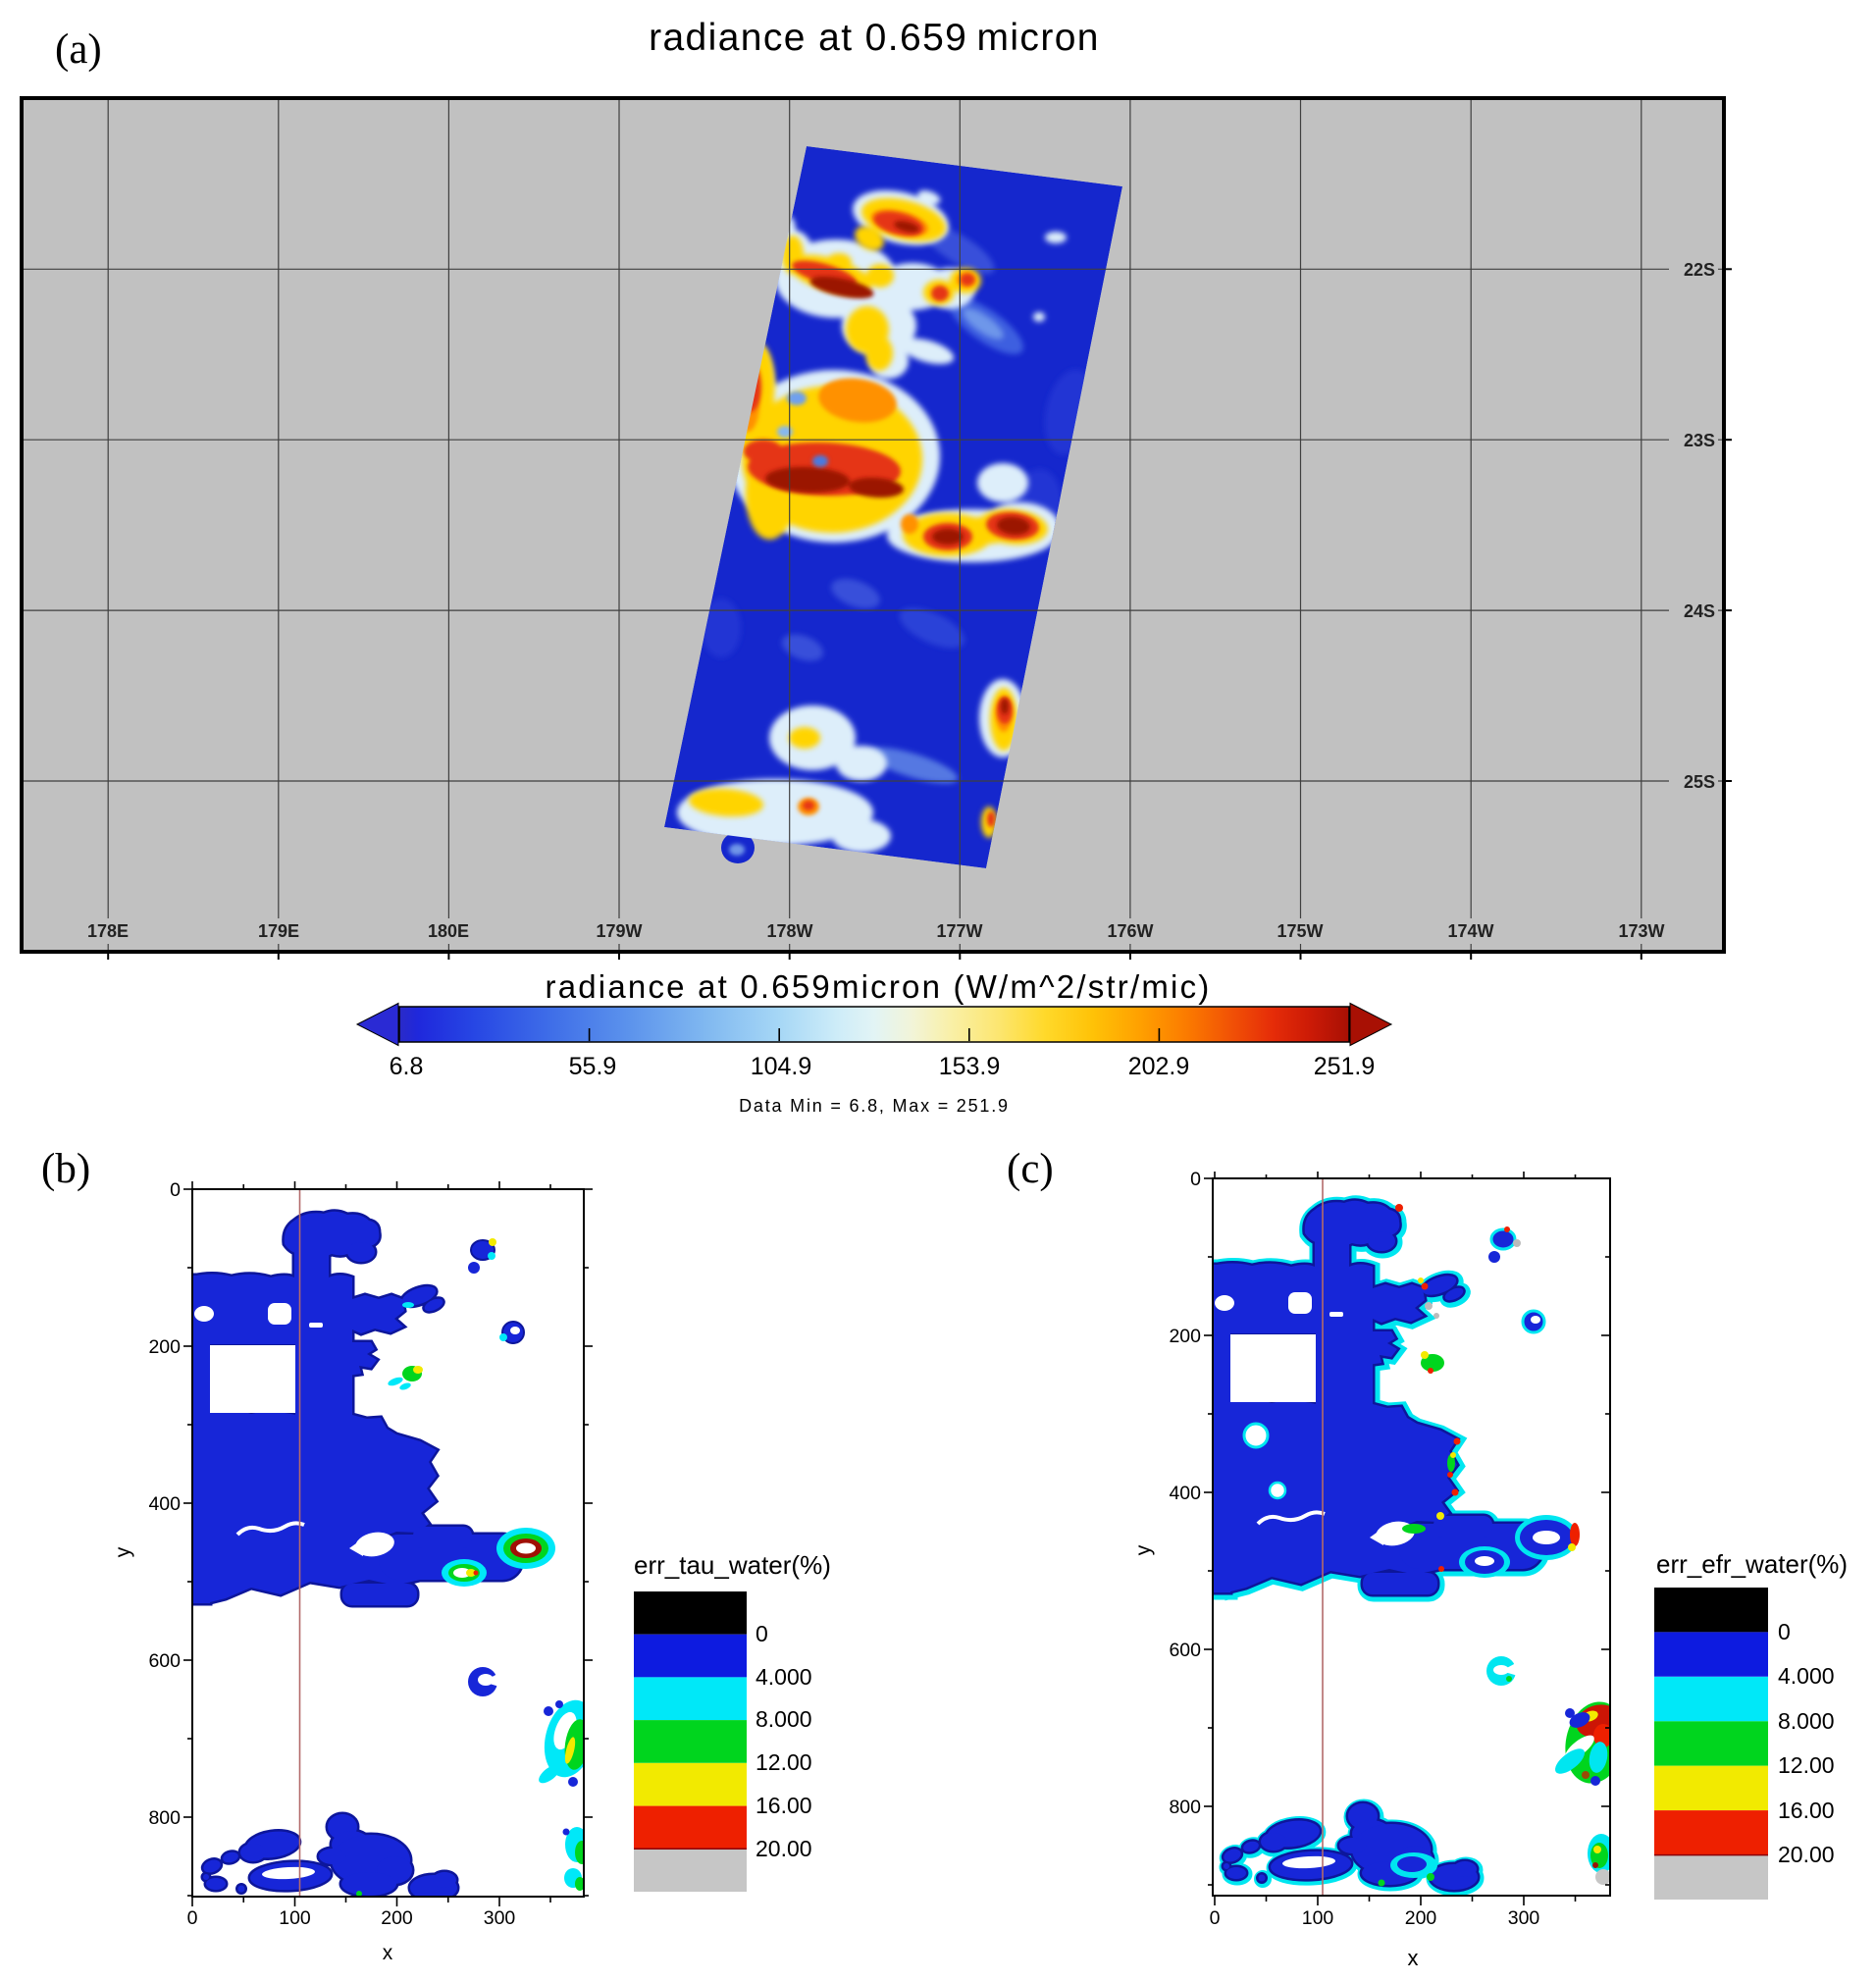 Image resolution: width=1876 pixels, height=1981 pixels. Describe the element at coordinates (65, 1169) in the screenshot. I see `svg-text: (b)` at that location.